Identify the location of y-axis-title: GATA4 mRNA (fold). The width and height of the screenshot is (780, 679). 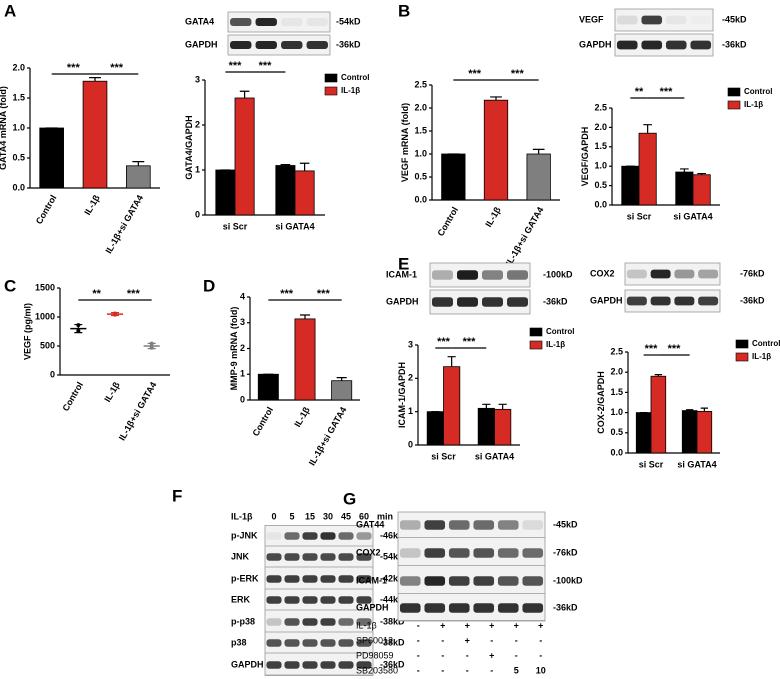
(4, 128).